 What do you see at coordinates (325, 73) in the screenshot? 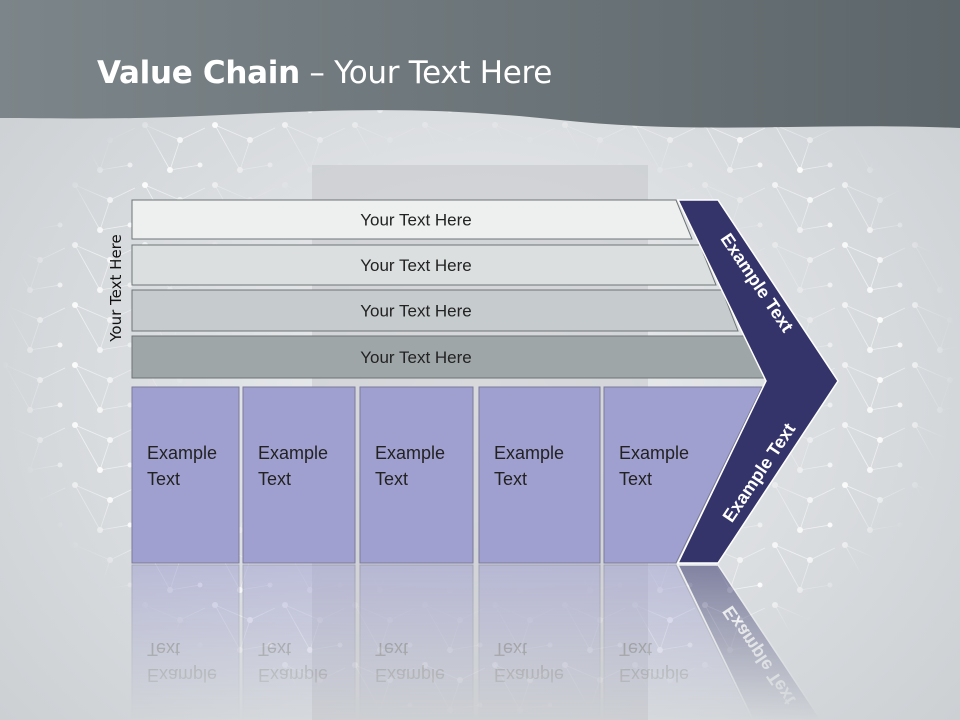
I see `page-title: Value Chain – Your Text Here` at bounding box center [325, 73].